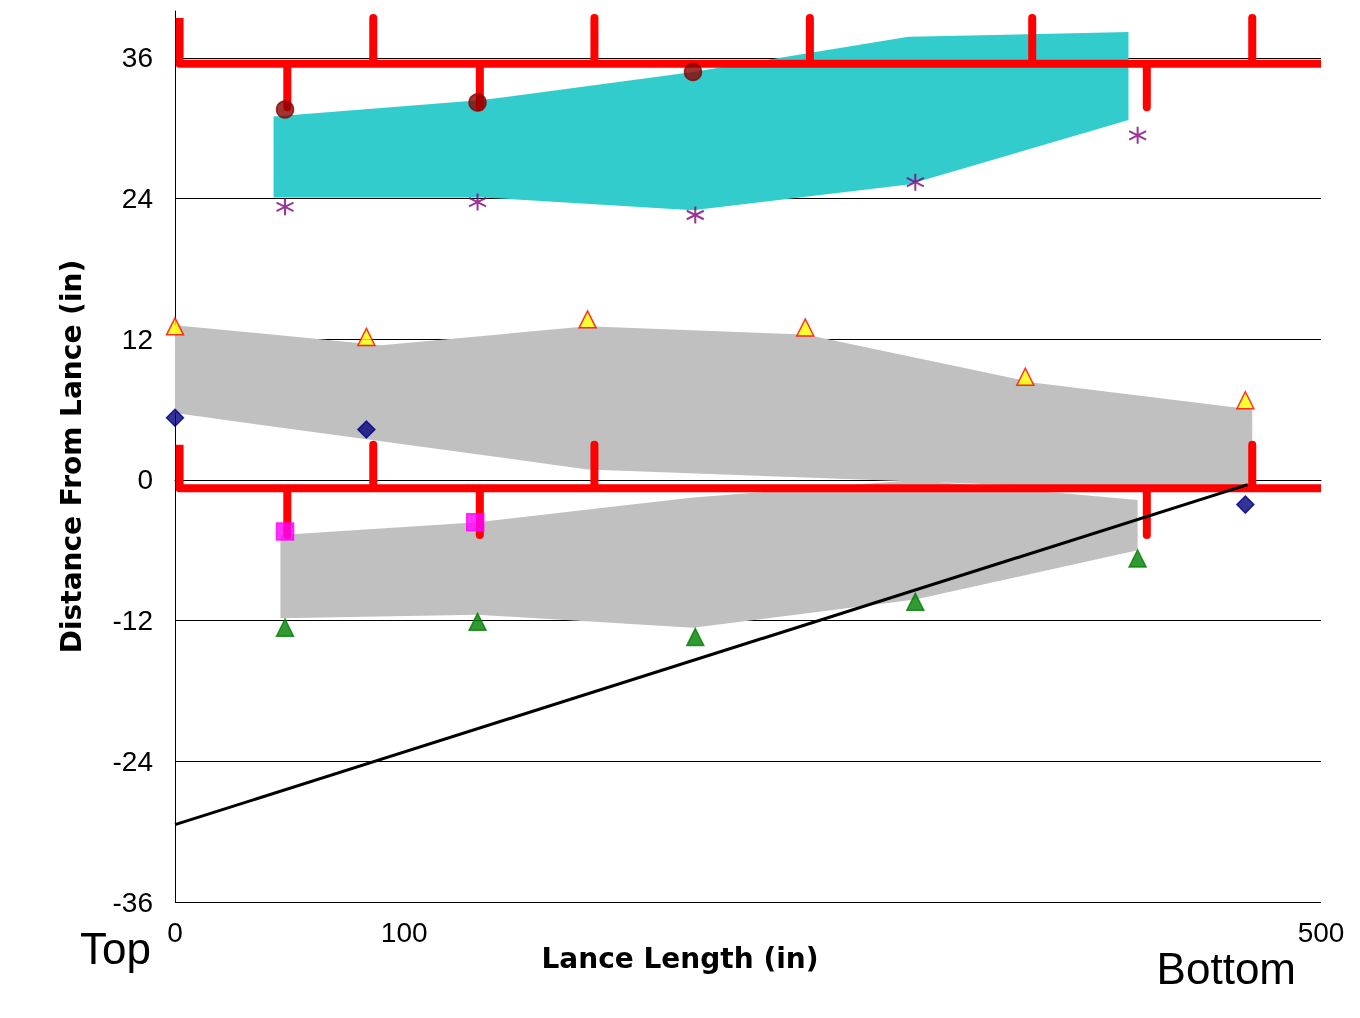 This screenshot has width=1360, height=1018. I want to click on y-tick-label: 24, so click(137, 199).